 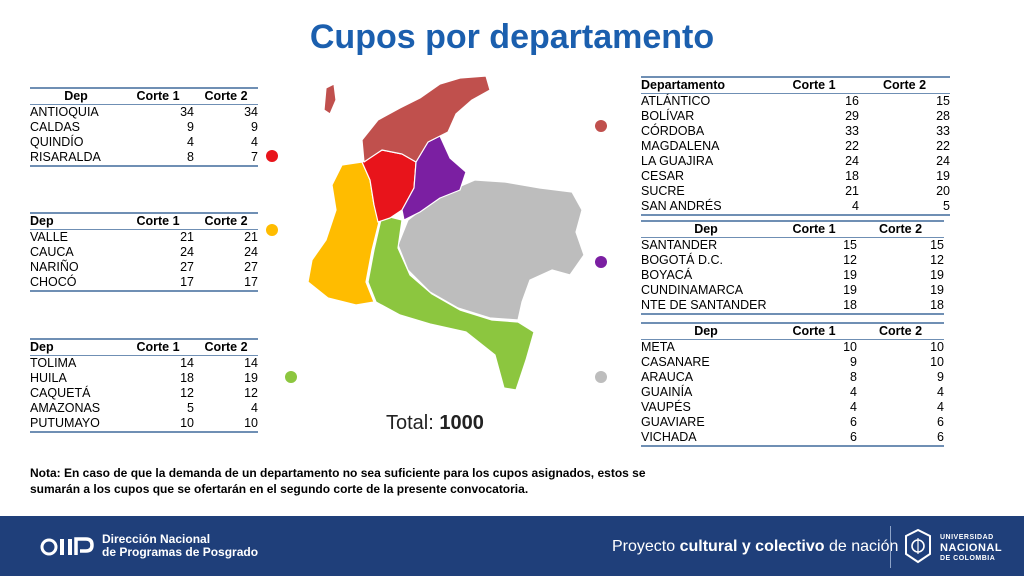 I want to click on table-row: QUINDÍO 4 4, so click(x=144, y=142).